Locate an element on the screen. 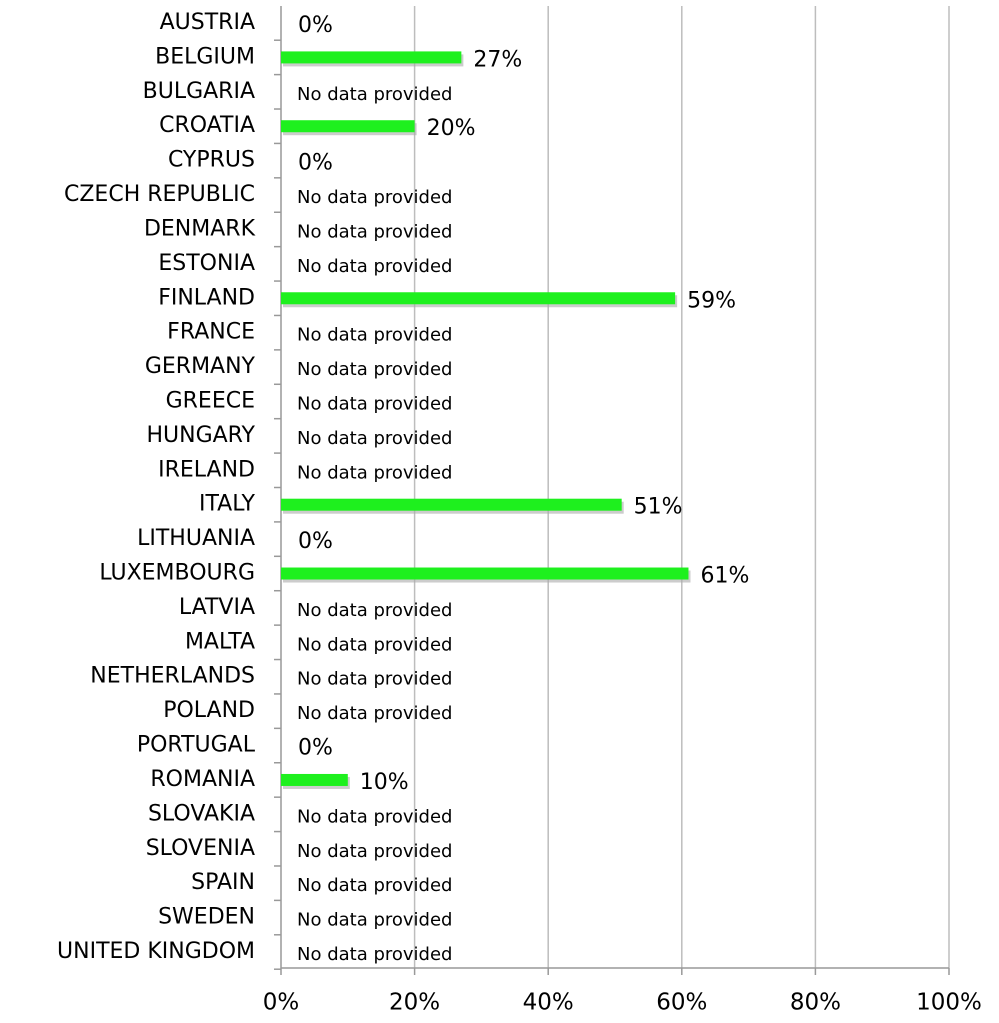 This screenshot has width=999, height=1023. value-label: 51% is located at coordinates (658, 507).